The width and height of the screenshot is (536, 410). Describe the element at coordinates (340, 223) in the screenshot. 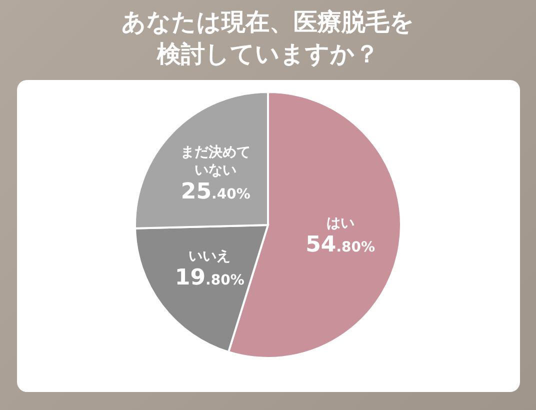

I see `slice-label: はい` at that location.